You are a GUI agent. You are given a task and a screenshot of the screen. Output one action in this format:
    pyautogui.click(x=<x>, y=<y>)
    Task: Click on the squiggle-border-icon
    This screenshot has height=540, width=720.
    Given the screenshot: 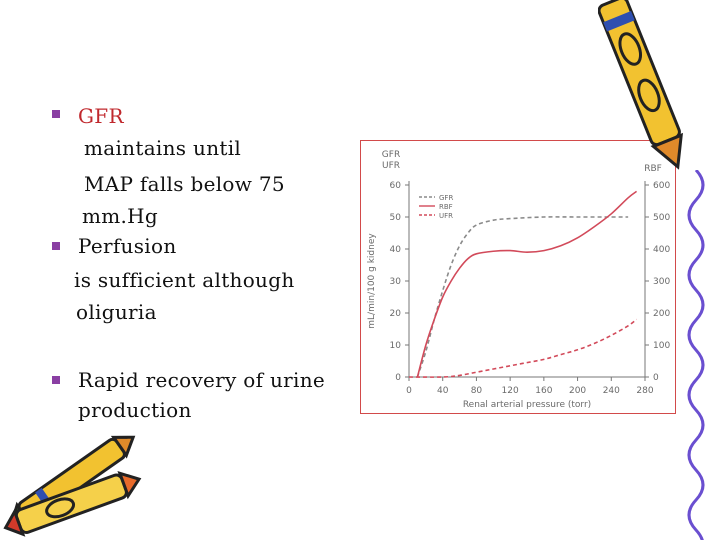 What is the action you would take?
    pyautogui.click(x=696, y=355)
    